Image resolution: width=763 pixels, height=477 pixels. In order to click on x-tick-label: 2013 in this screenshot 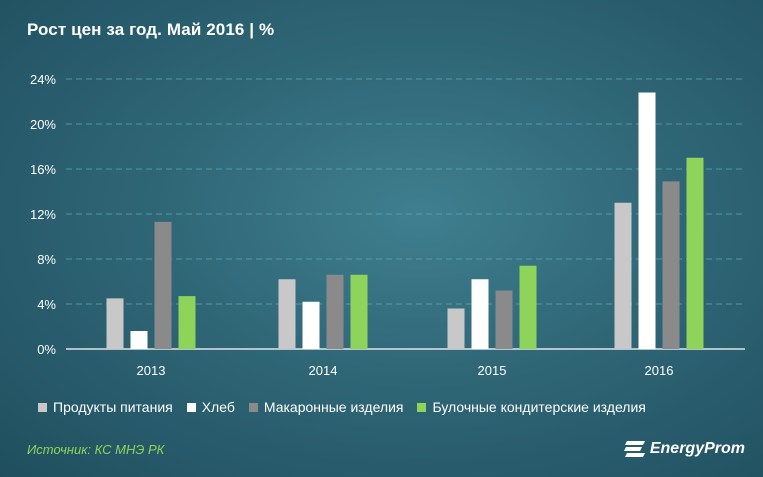, I will do `click(151, 370)`.